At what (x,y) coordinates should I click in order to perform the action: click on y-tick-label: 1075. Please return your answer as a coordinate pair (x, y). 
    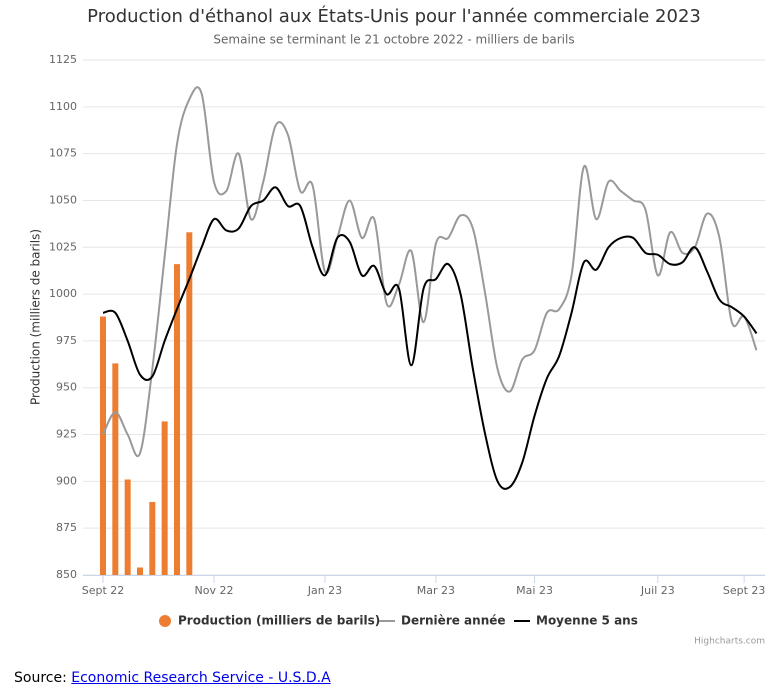
    Looking at the image, I should click on (63, 153).